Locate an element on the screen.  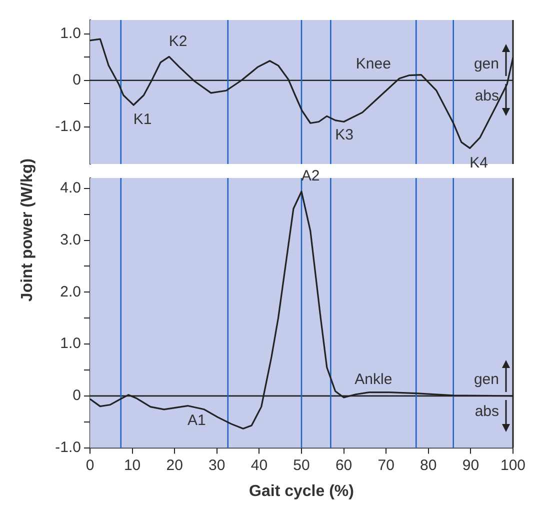
annotation: K4 is located at coordinates (479, 163).